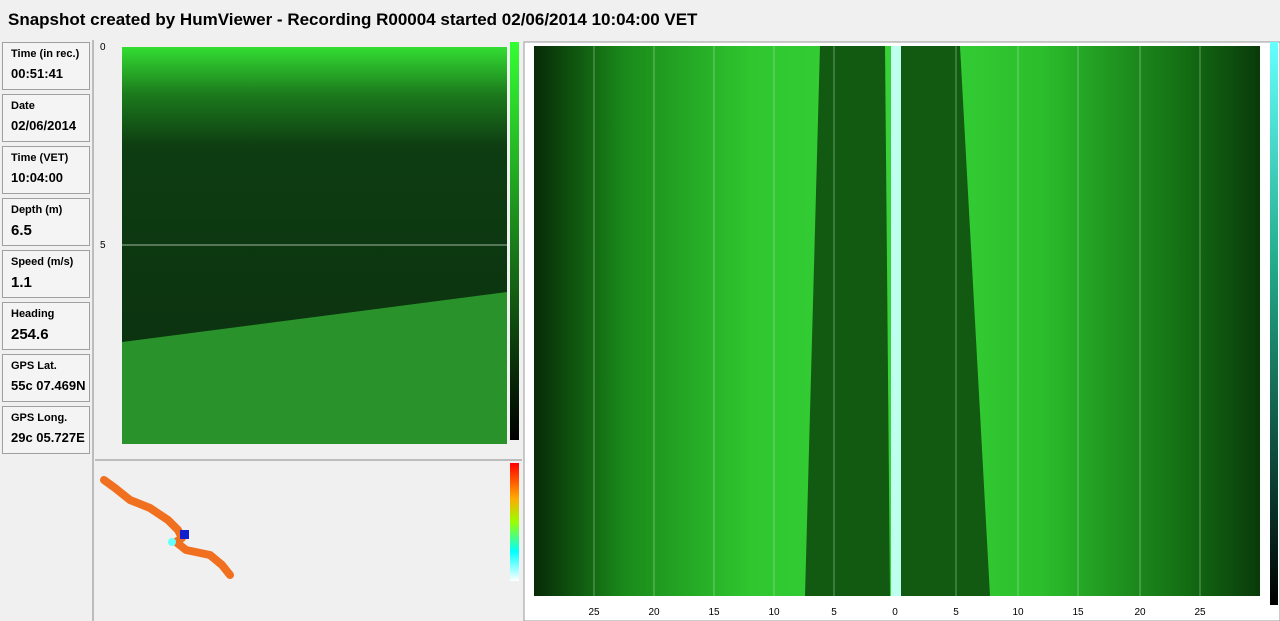 The width and height of the screenshot is (1280, 621). I want to click on info-field: Depth (m) 6.5, so click(46, 222).